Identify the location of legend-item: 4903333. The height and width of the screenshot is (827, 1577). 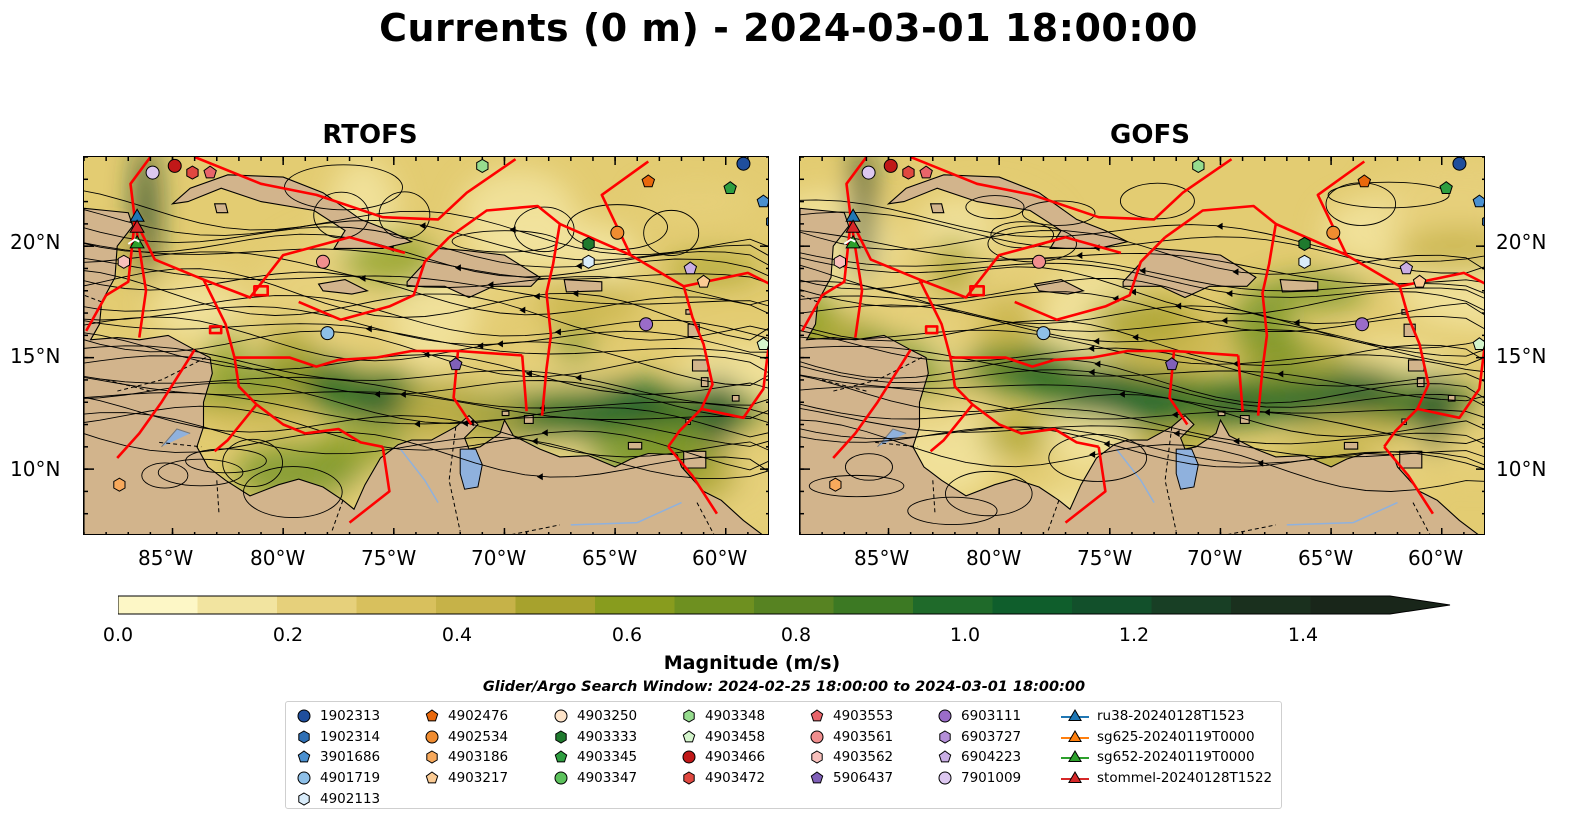
(595, 737).